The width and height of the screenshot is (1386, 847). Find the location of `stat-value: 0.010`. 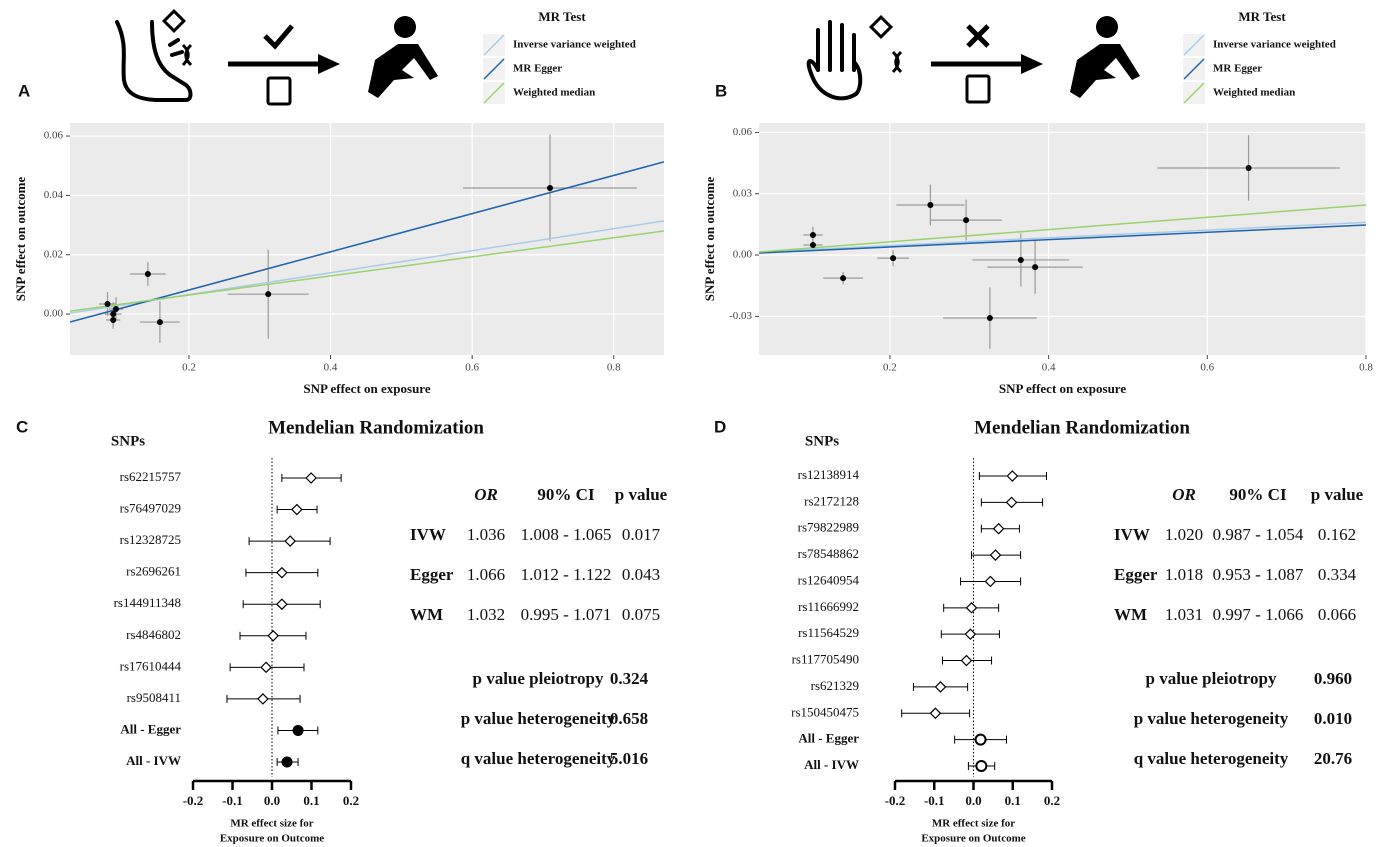

stat-value: 0.010 is located at coordinates (1333, 718).